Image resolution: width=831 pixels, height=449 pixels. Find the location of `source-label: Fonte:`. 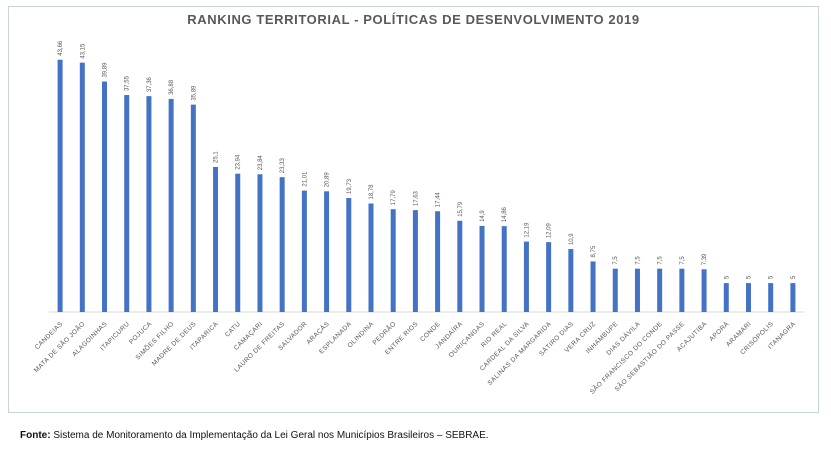

source-label: Fonte: is located at coordinates (35, 435).